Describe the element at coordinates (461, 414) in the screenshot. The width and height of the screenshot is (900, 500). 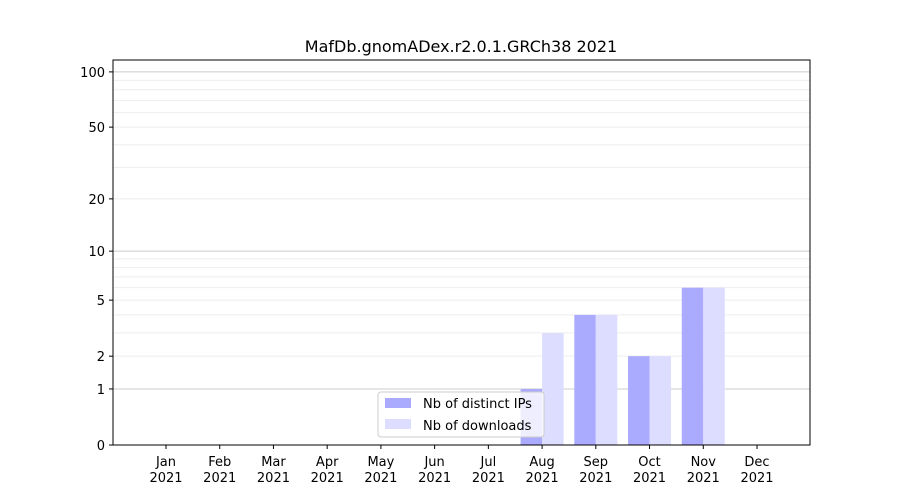
I see `legend: Nb of distinct IPs Nb of downloads` at that location.